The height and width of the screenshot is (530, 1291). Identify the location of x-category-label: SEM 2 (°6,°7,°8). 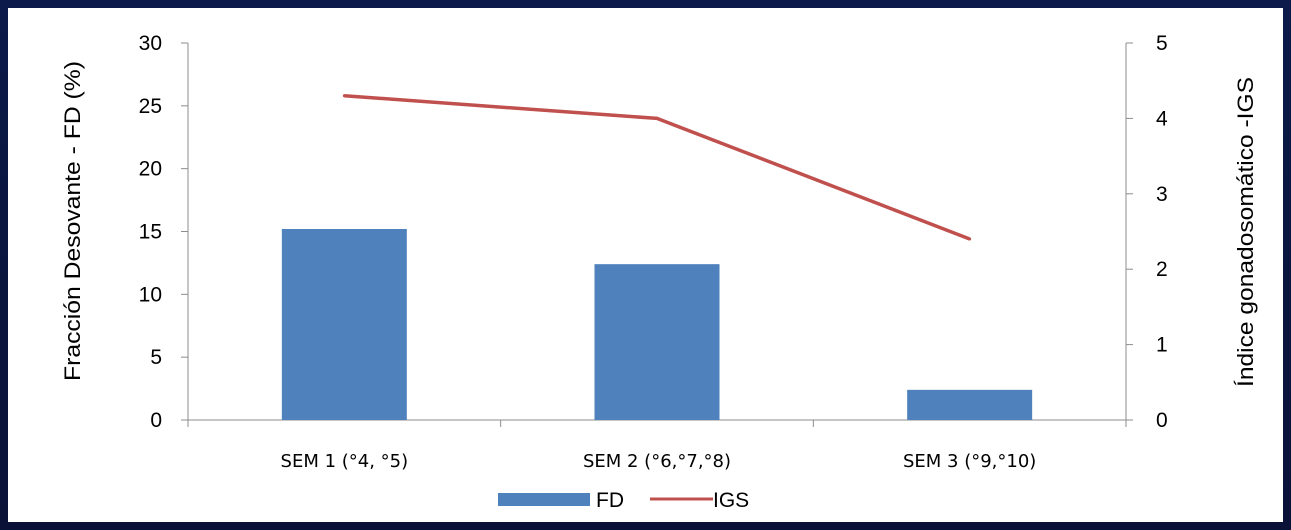
(657, 461).